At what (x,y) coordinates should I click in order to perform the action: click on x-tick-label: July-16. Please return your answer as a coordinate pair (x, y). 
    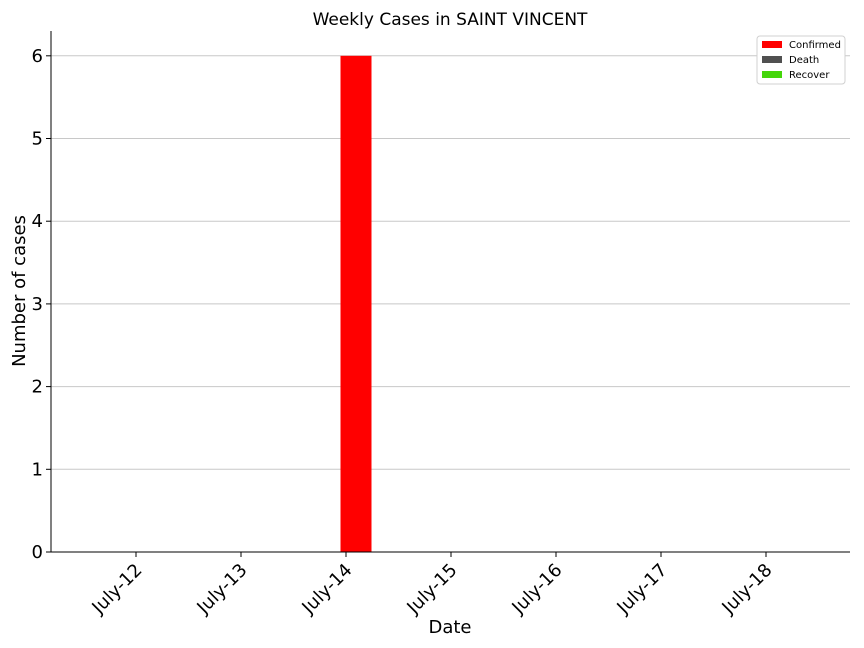
    Looking at the image, I should click on (537, 589).